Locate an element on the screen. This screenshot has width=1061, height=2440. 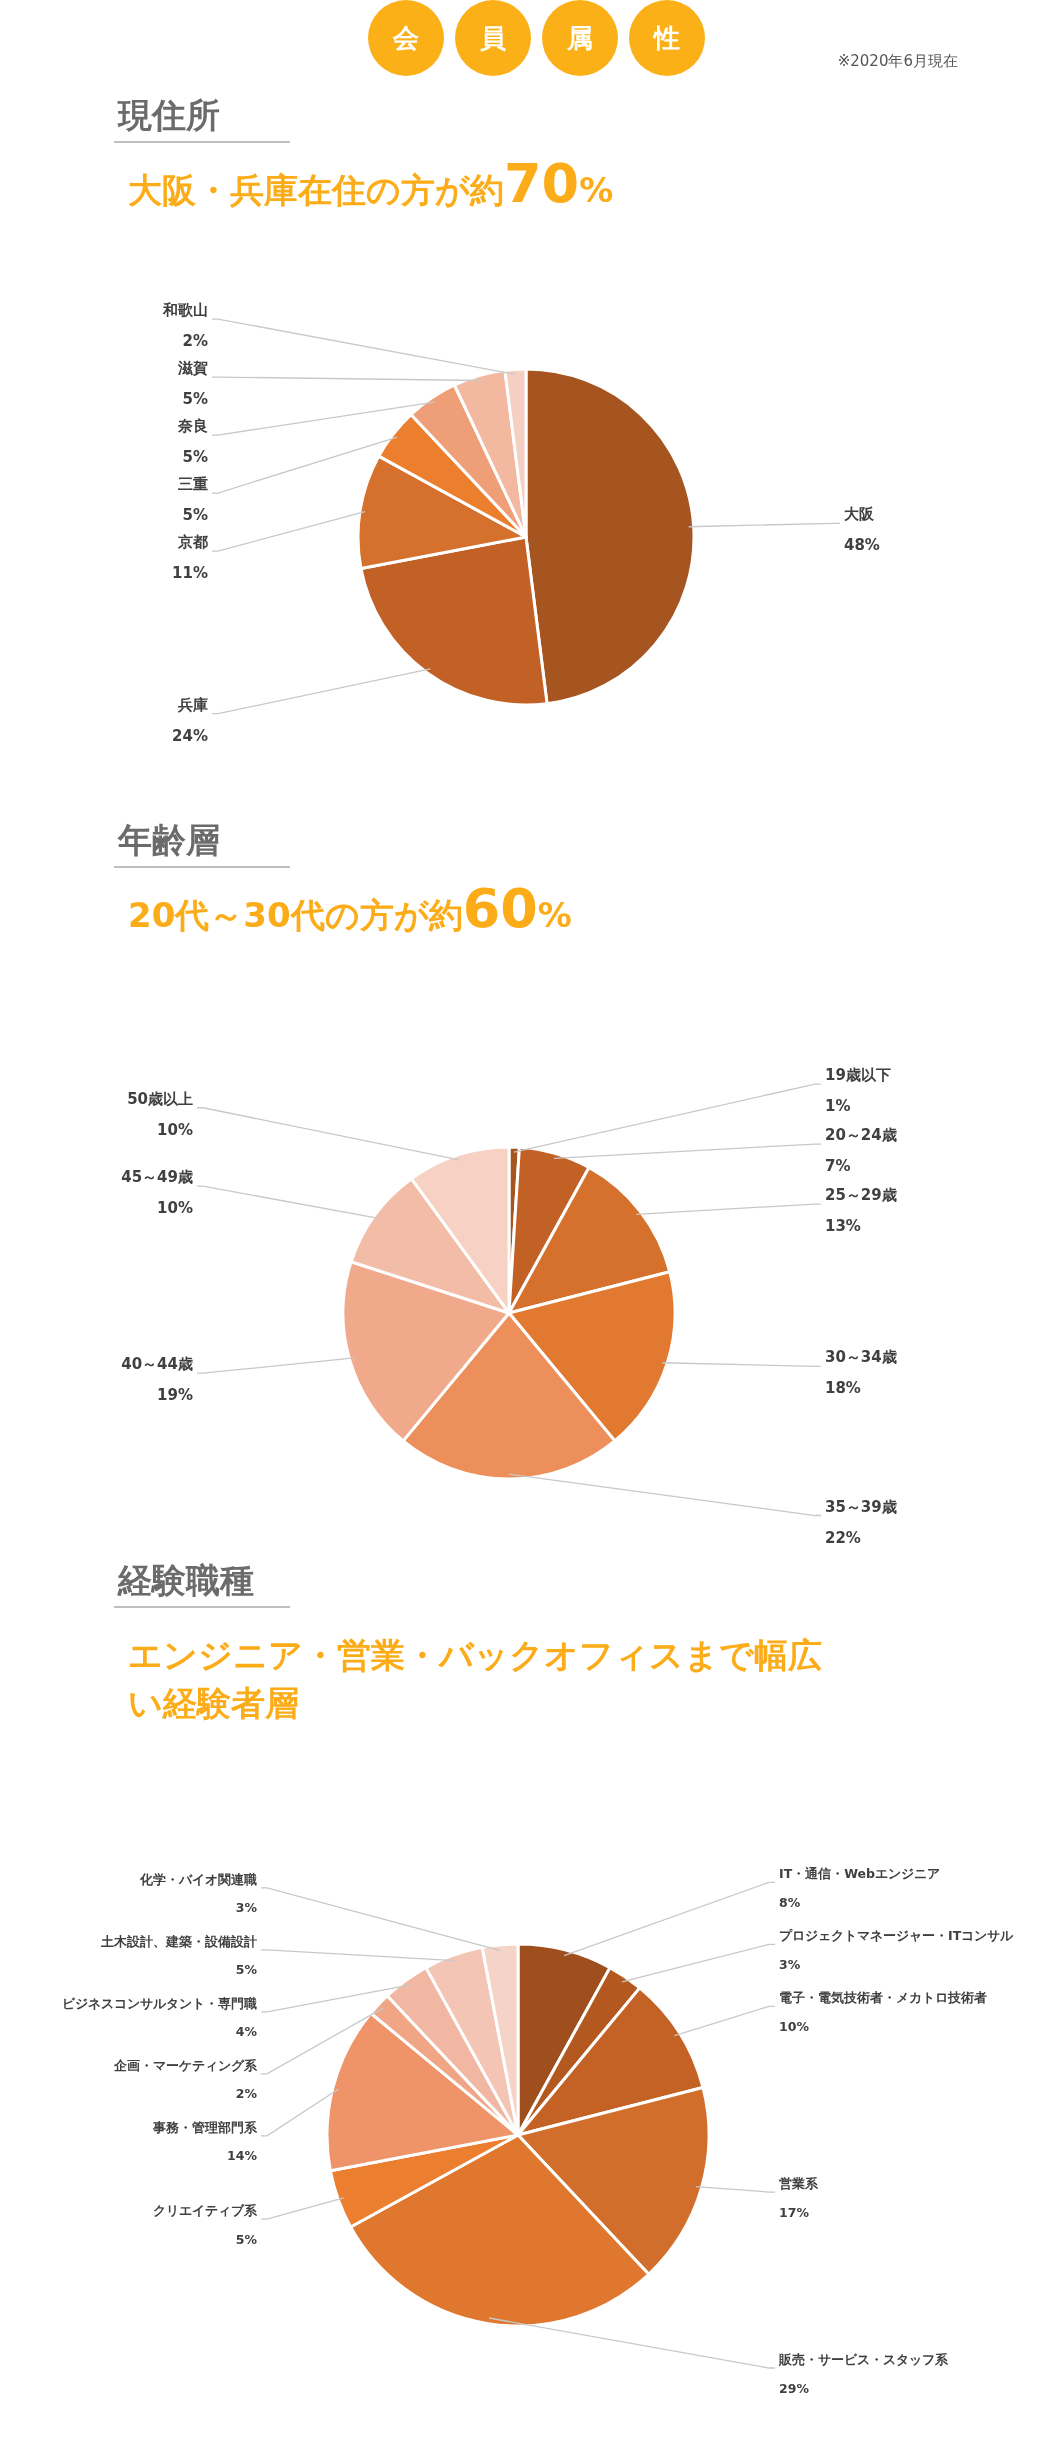
slice-label: 奈良 is located at coordinates (192, 426).